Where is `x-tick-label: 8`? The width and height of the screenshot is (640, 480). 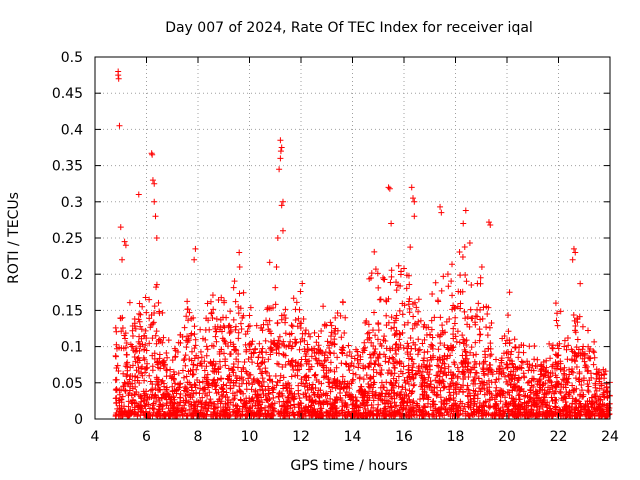 x-tick-label: 8 is located at coordinates (198, 437).